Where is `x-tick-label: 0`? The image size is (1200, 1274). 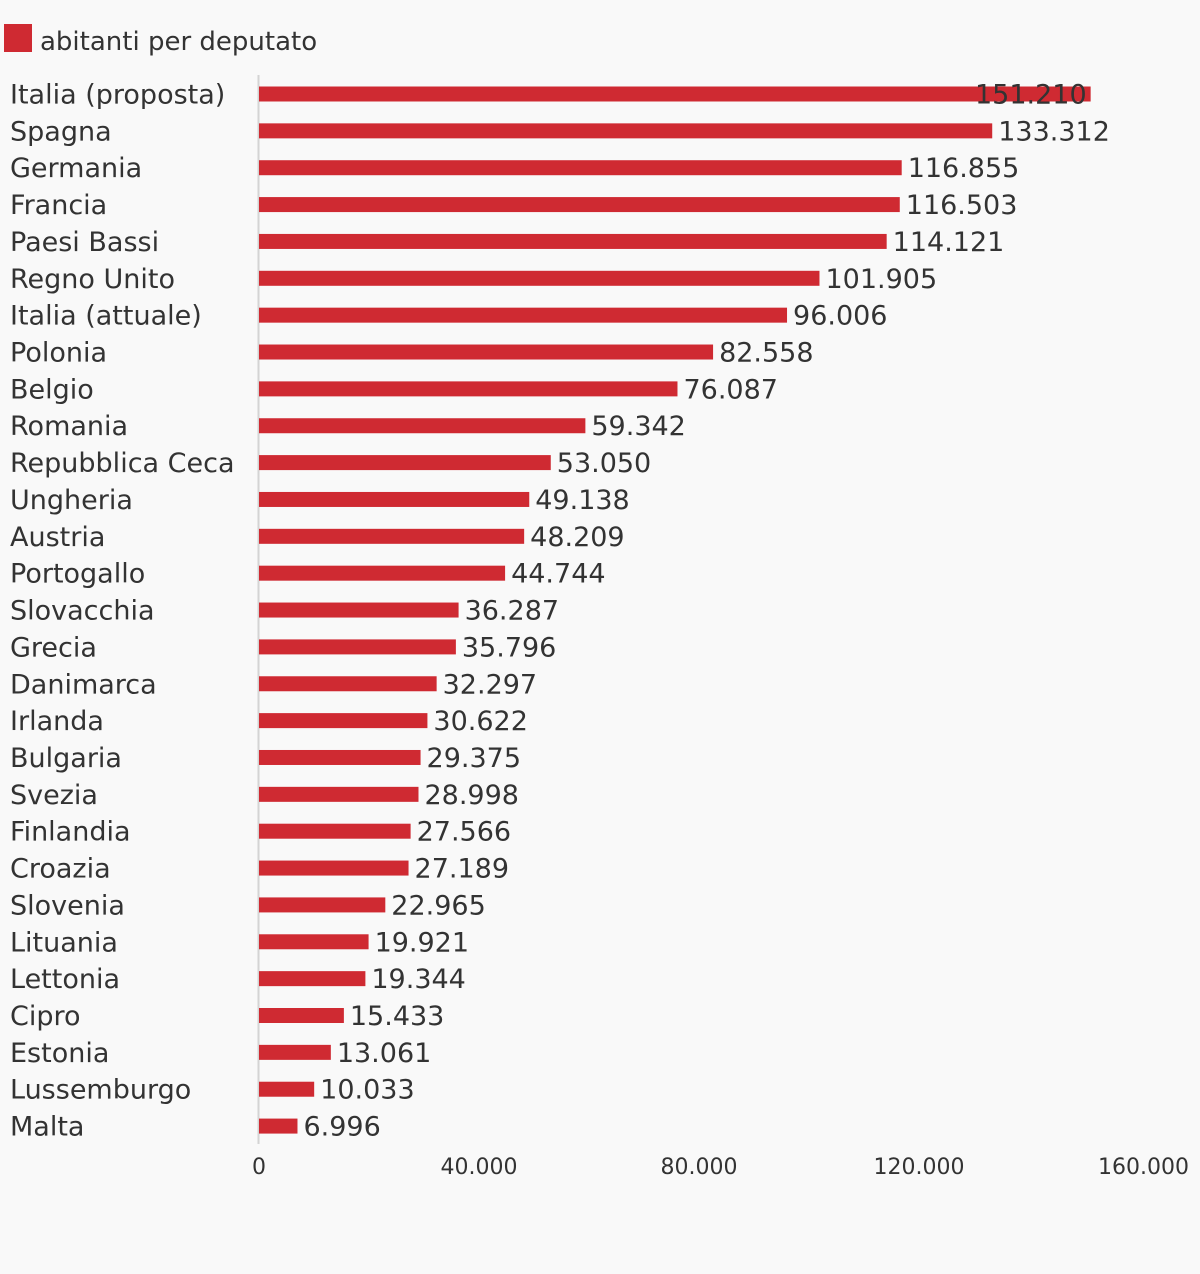 x-tick-label: 0 is located at coordinates (259, 1167).